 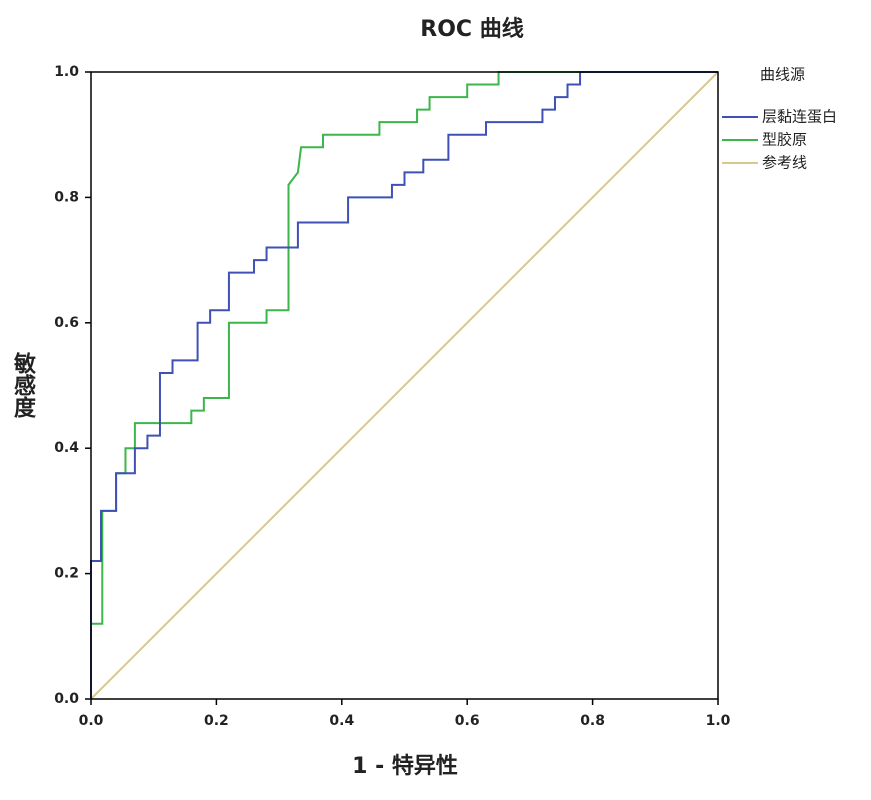 What do you see at coordinates (784, 163) in the screenshot?
I see `legend-label: 参考线` at bounding box center [784, 163].